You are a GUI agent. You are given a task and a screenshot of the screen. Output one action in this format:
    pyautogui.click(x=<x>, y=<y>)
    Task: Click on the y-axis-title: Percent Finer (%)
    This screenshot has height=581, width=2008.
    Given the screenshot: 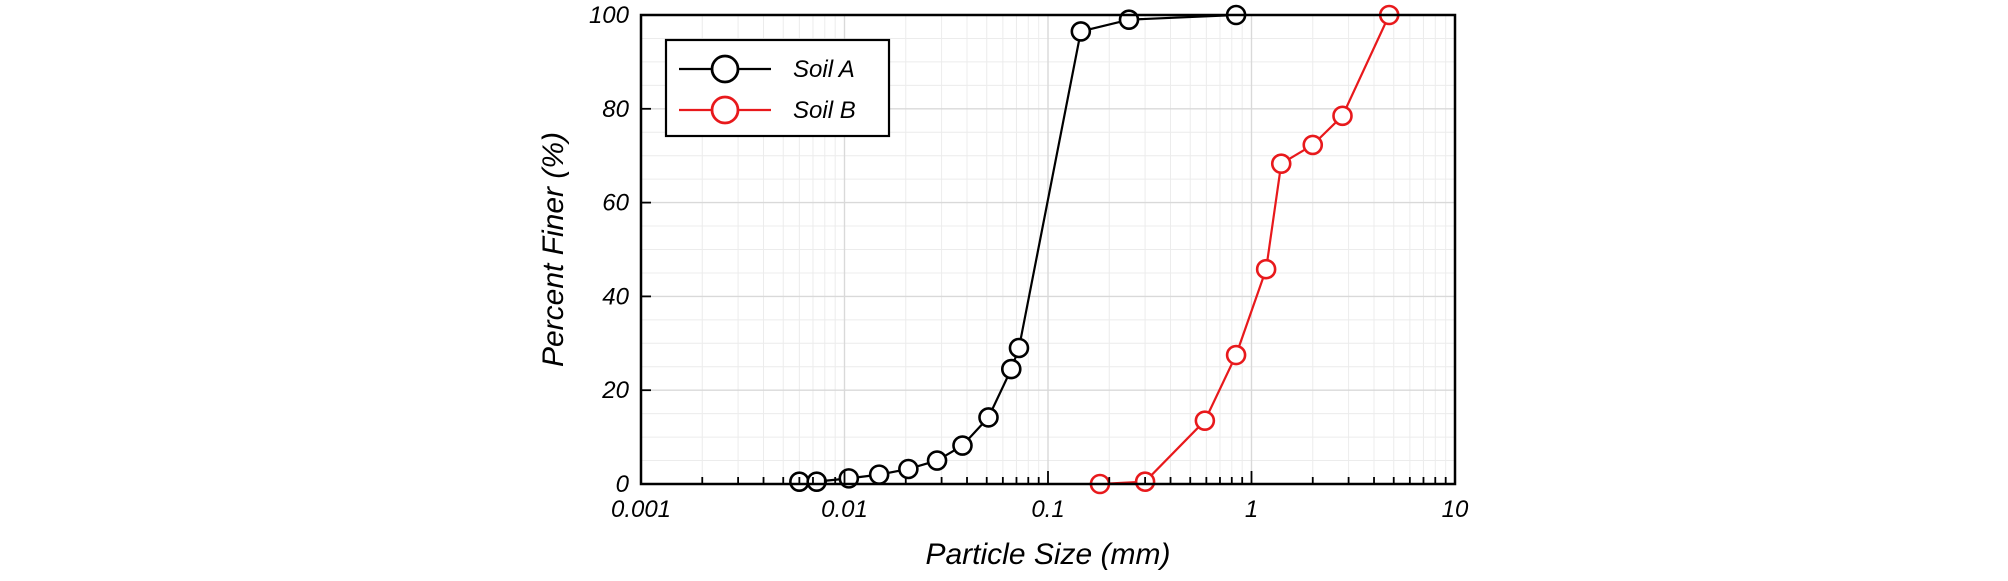 What is the action you would take?
    pyautogui.click(x=553, y=249)
    